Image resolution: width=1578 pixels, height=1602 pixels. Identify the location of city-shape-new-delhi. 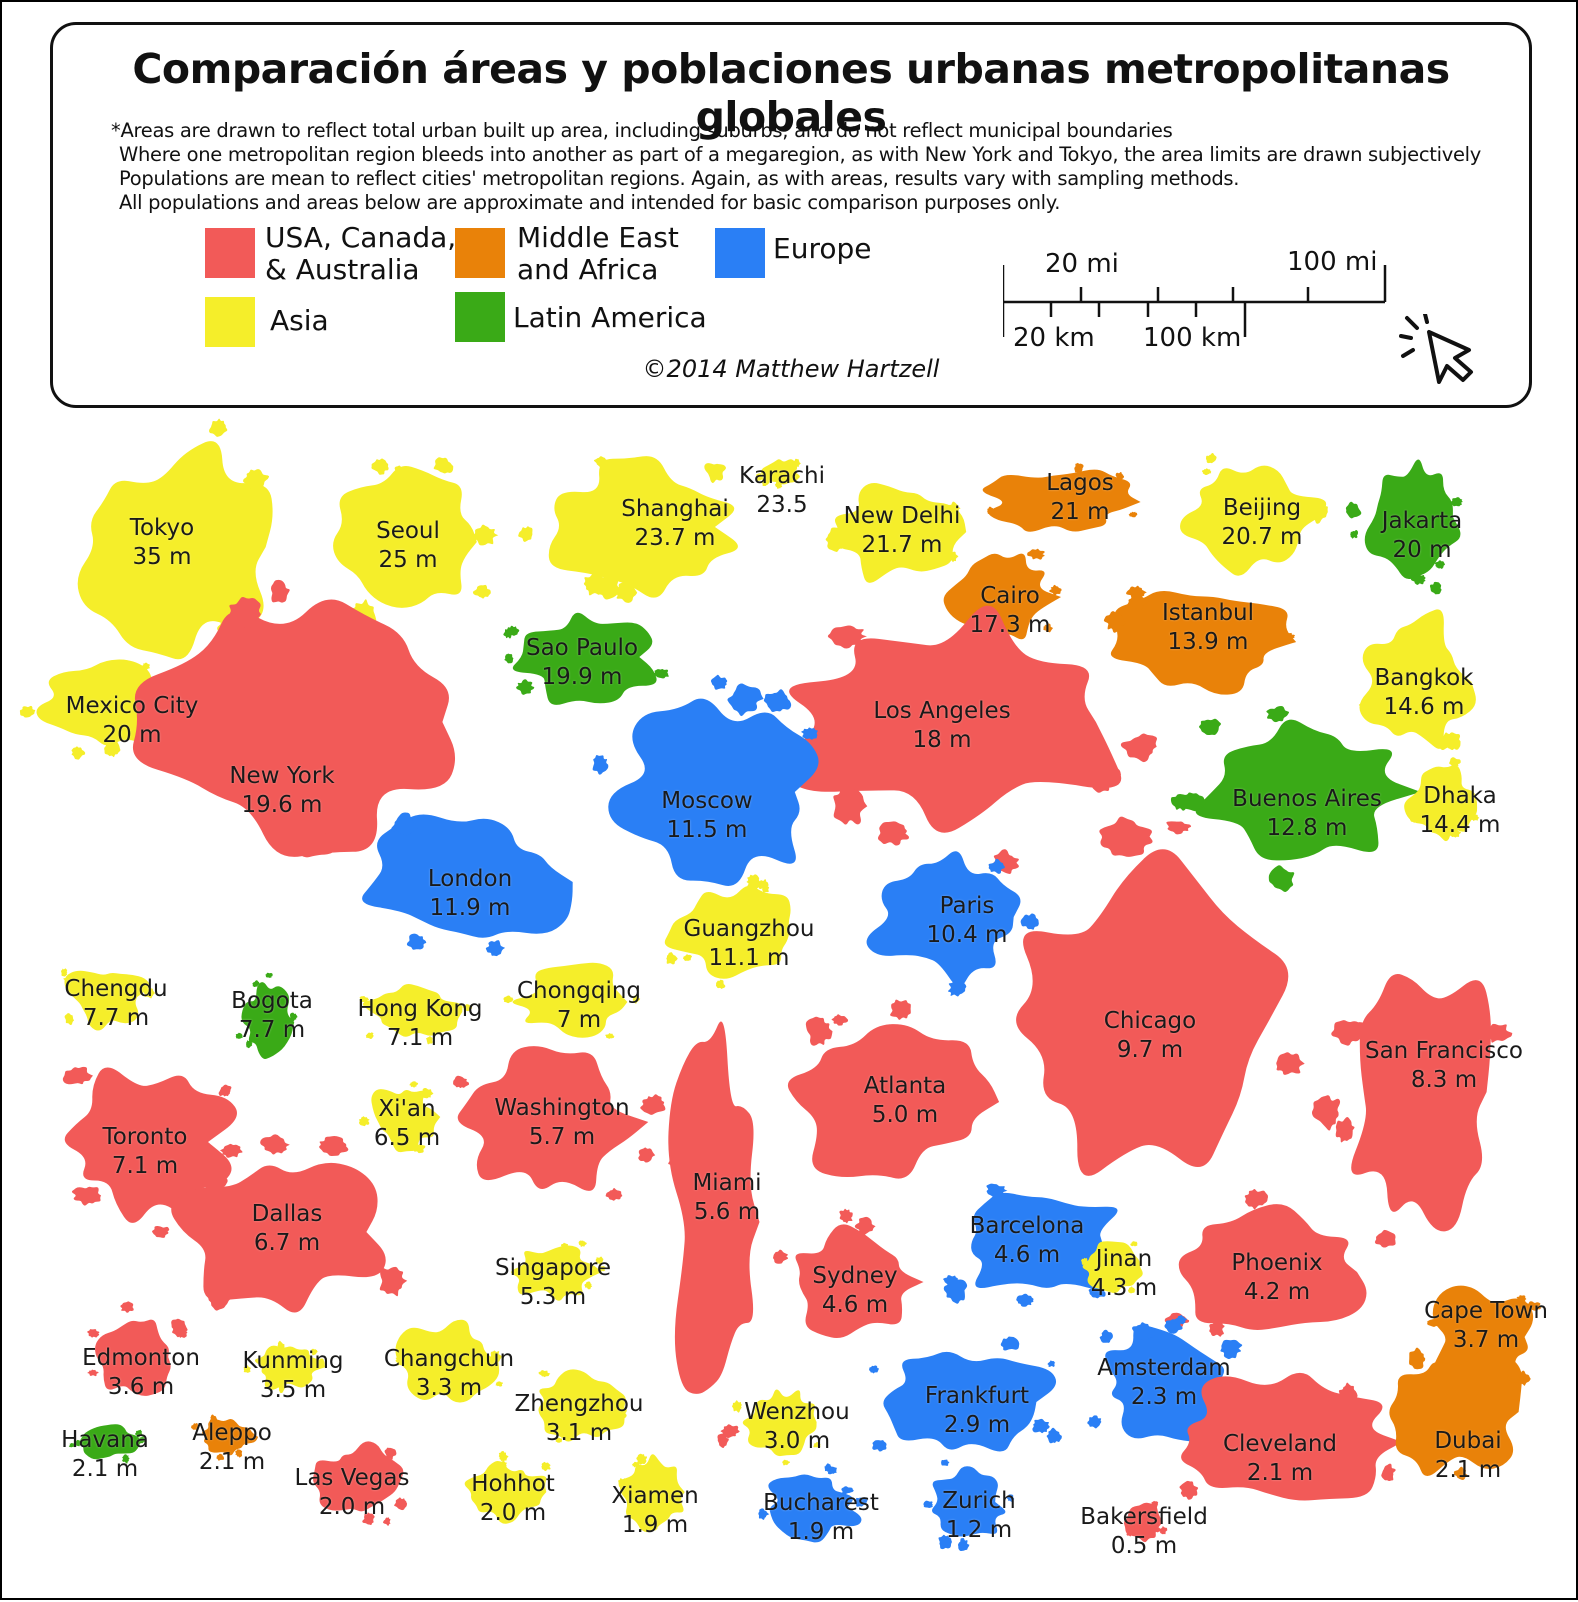
(900, 533).